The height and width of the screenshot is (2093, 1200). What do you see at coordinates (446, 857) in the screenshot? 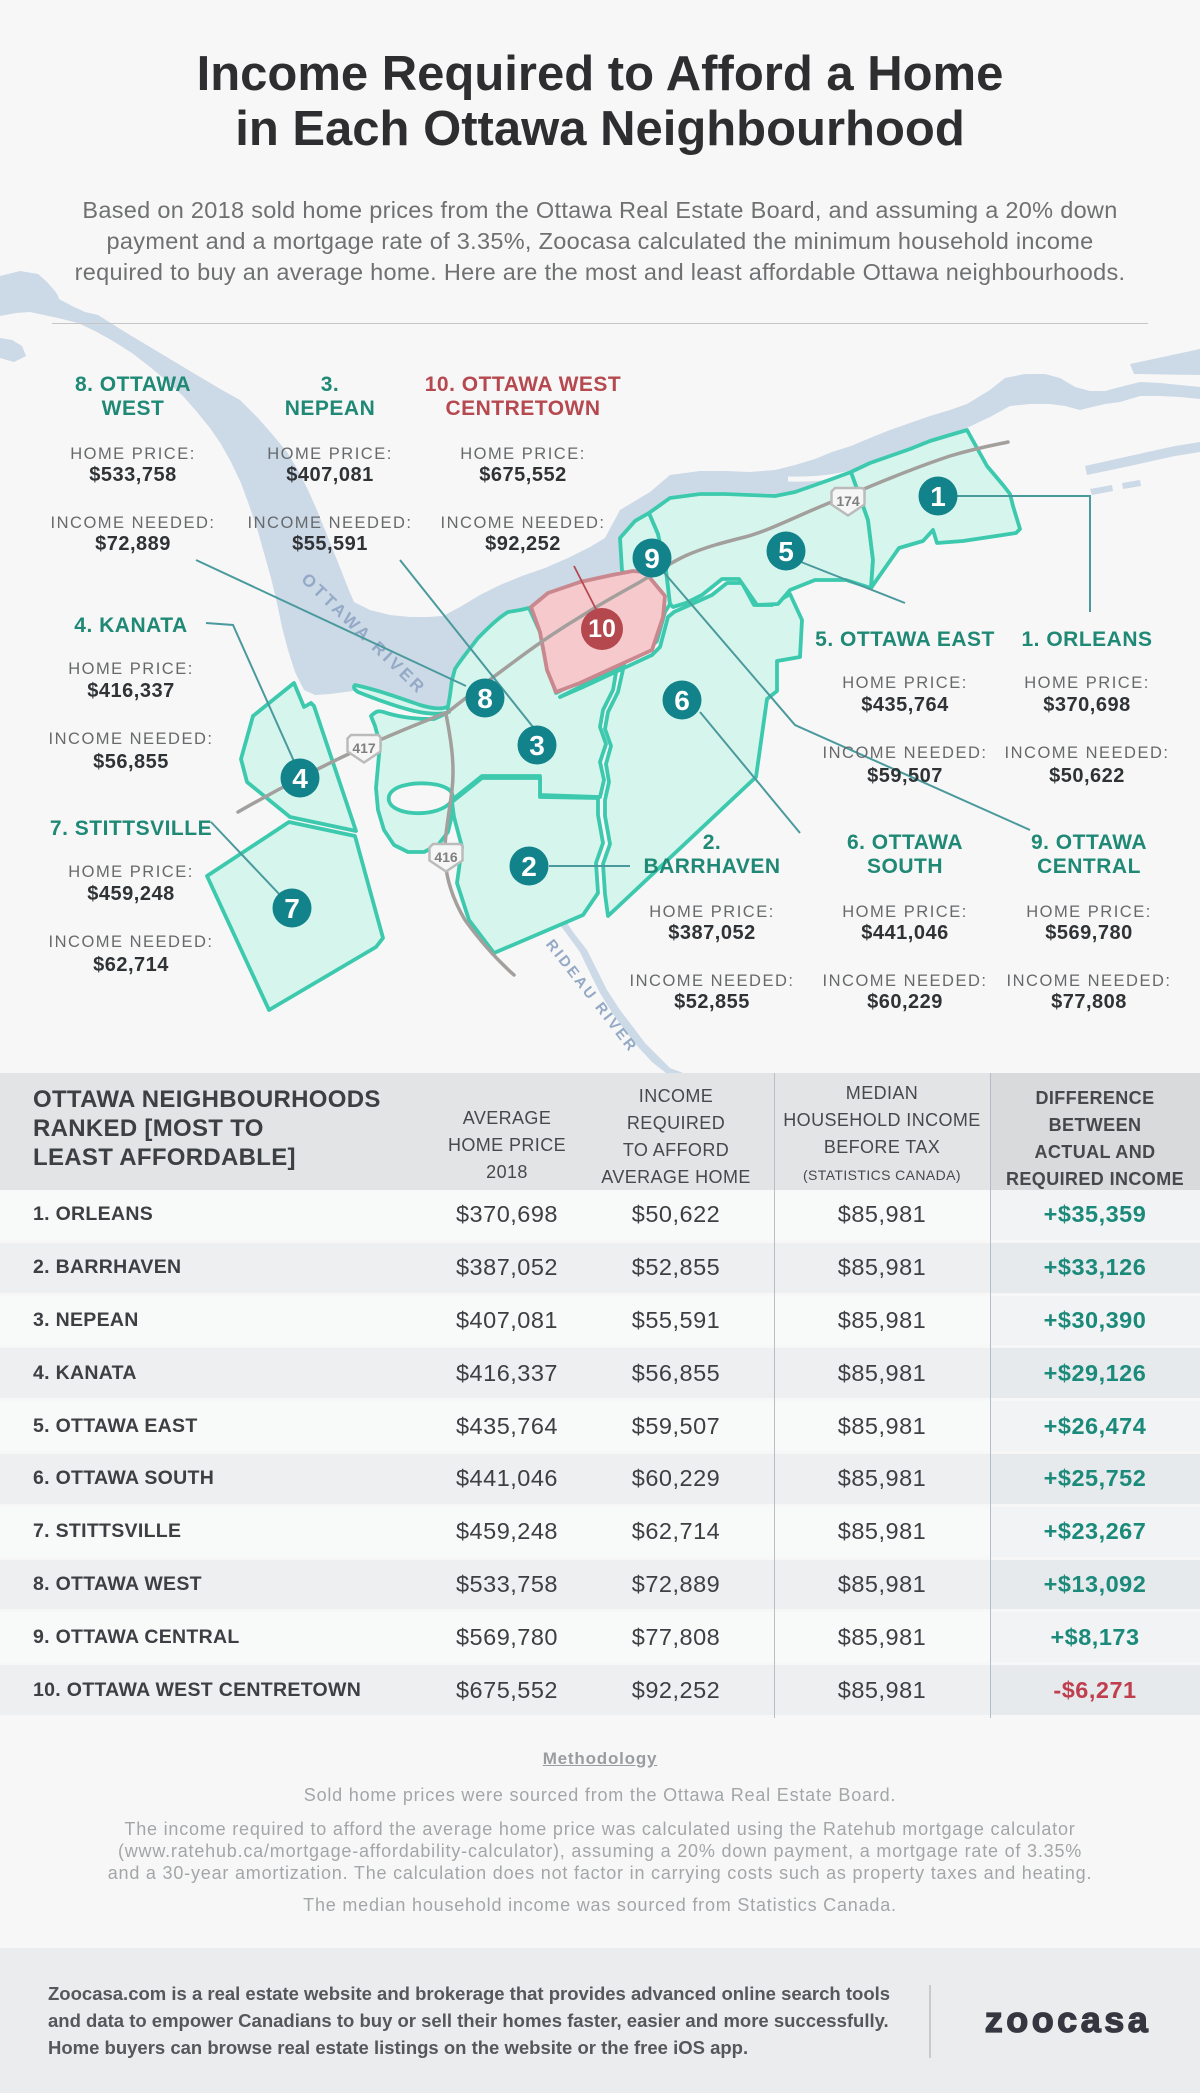
I see `svg-text: 416` at bounding box center [446, 857].